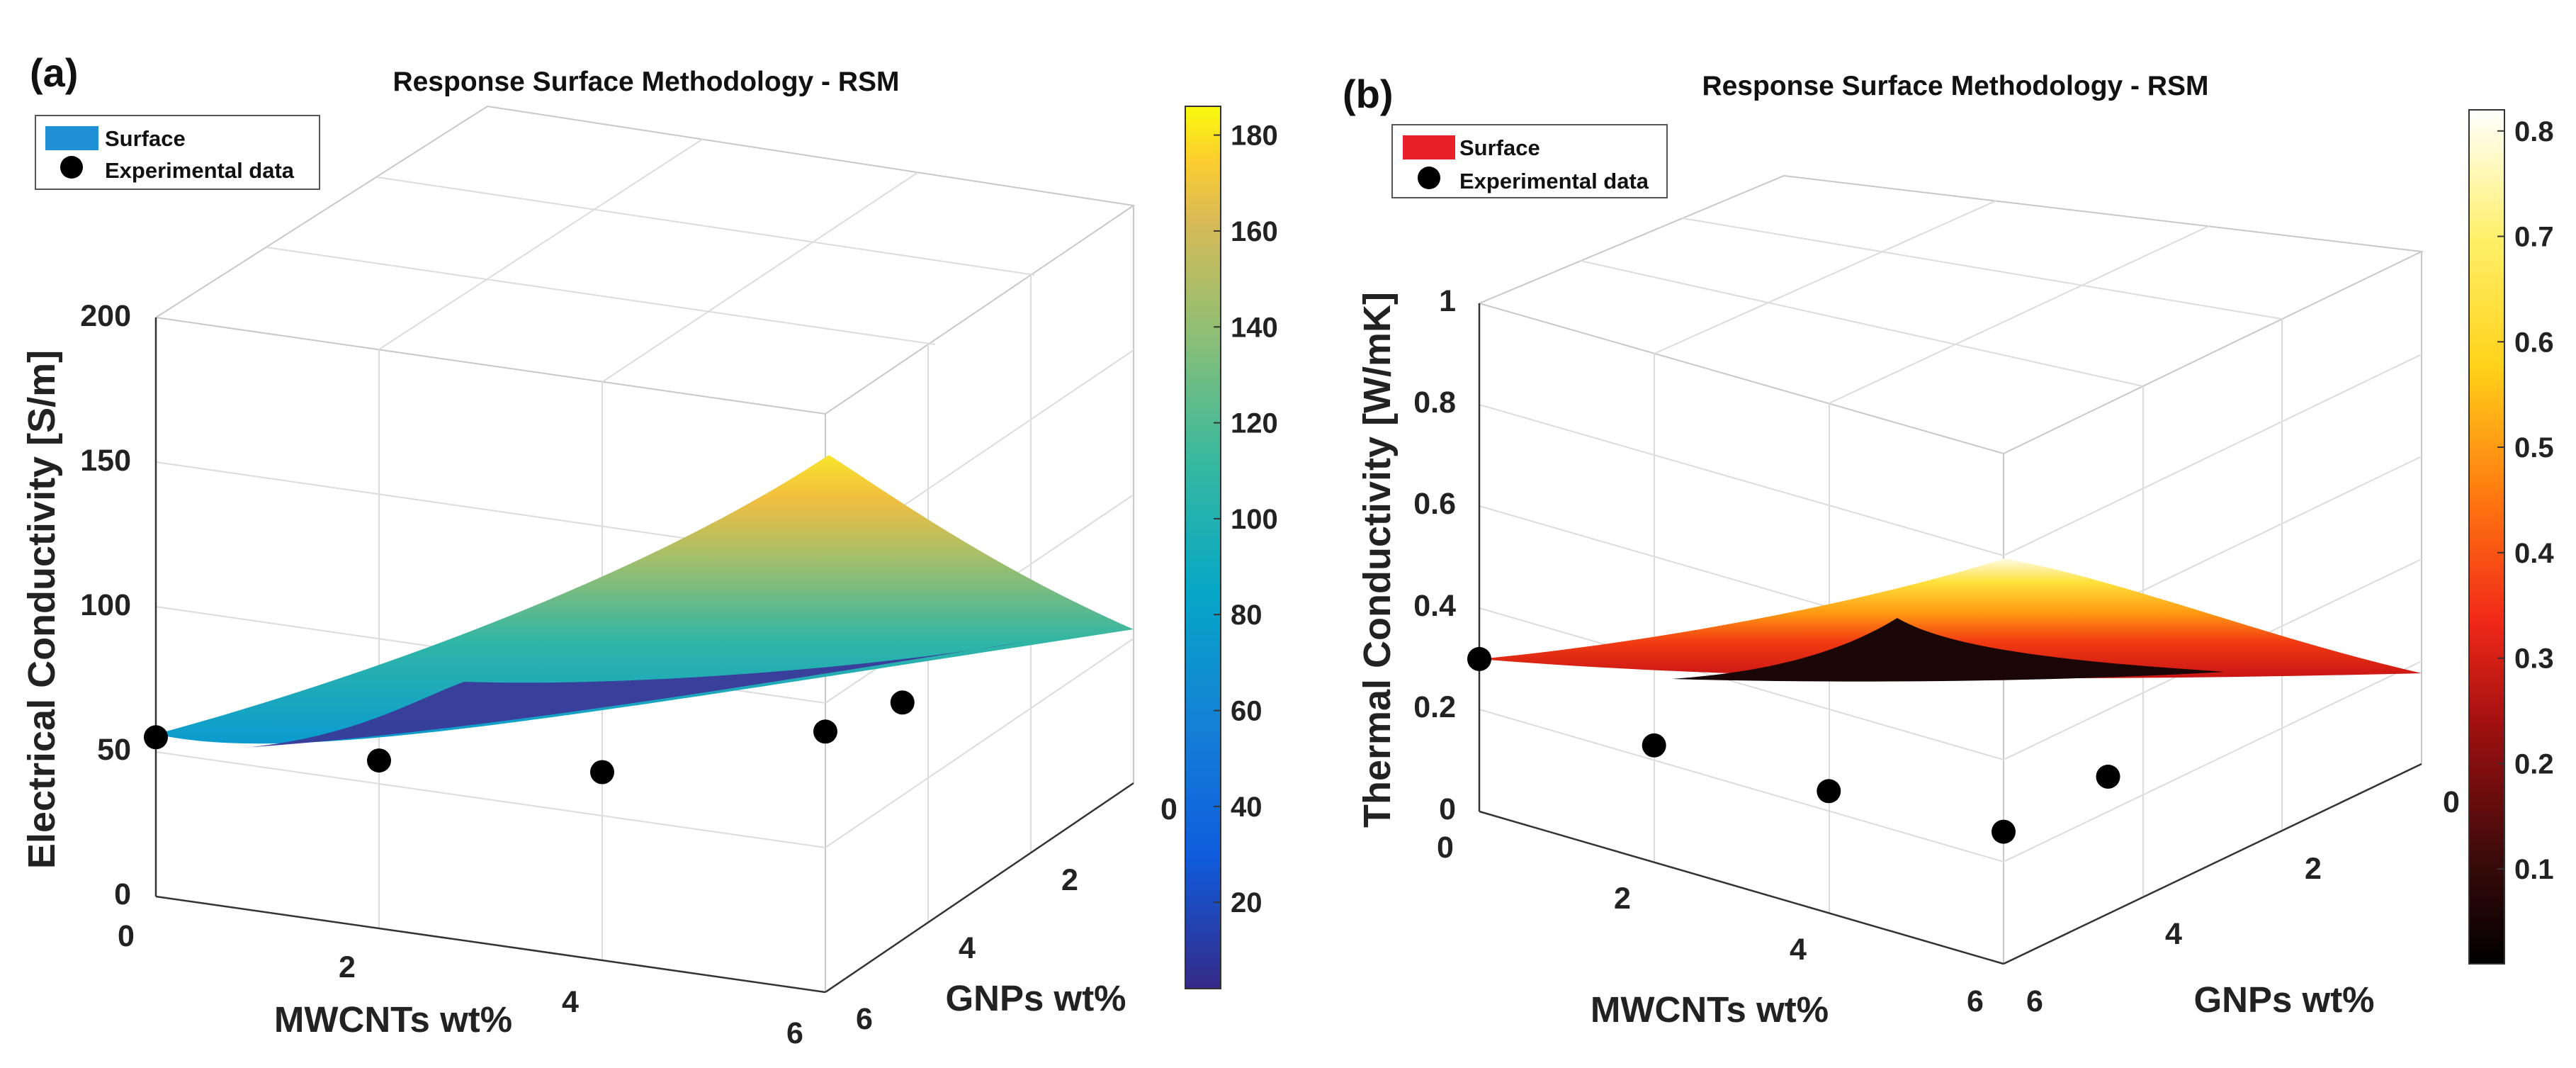  What do you see at coordinates (2534, 659) in the screenshot?
I see `colorbar-tick-label: 0.3` at bounding box center [2534, 659].